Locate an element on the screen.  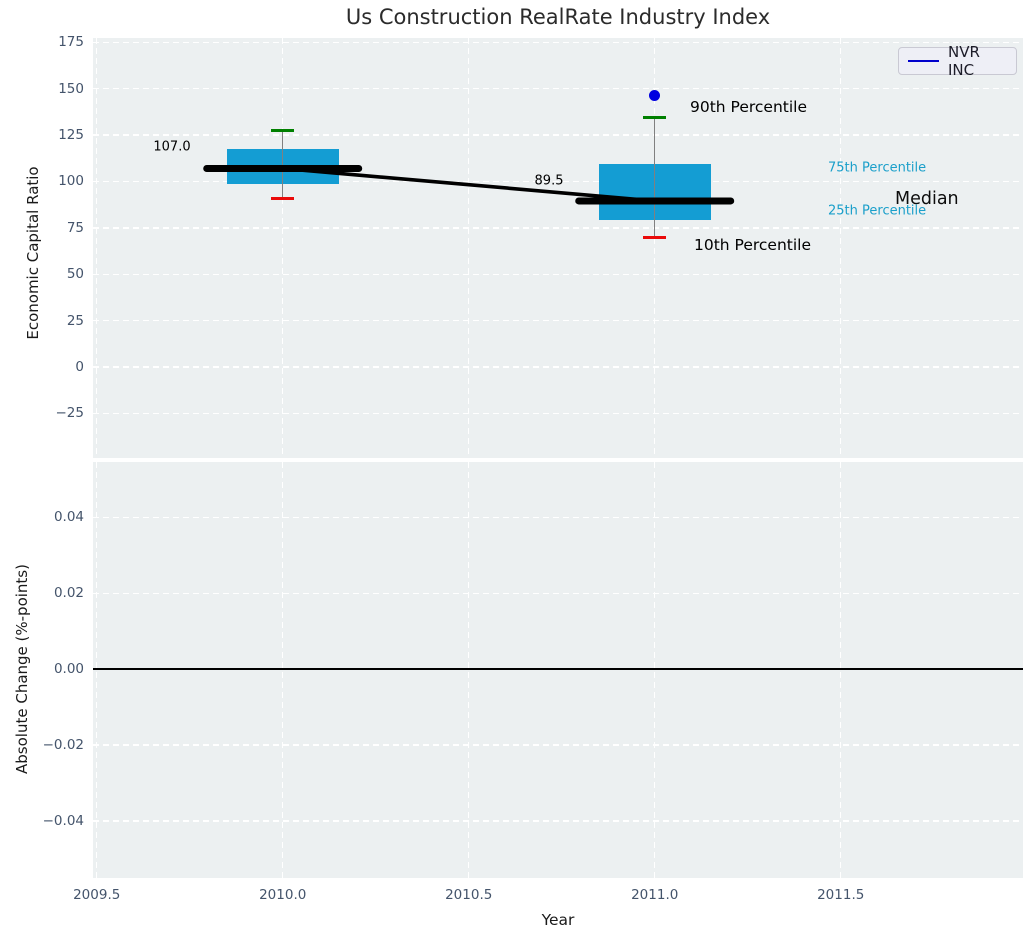
annotation: 10th Percentile is located at coordinates (753, 245).